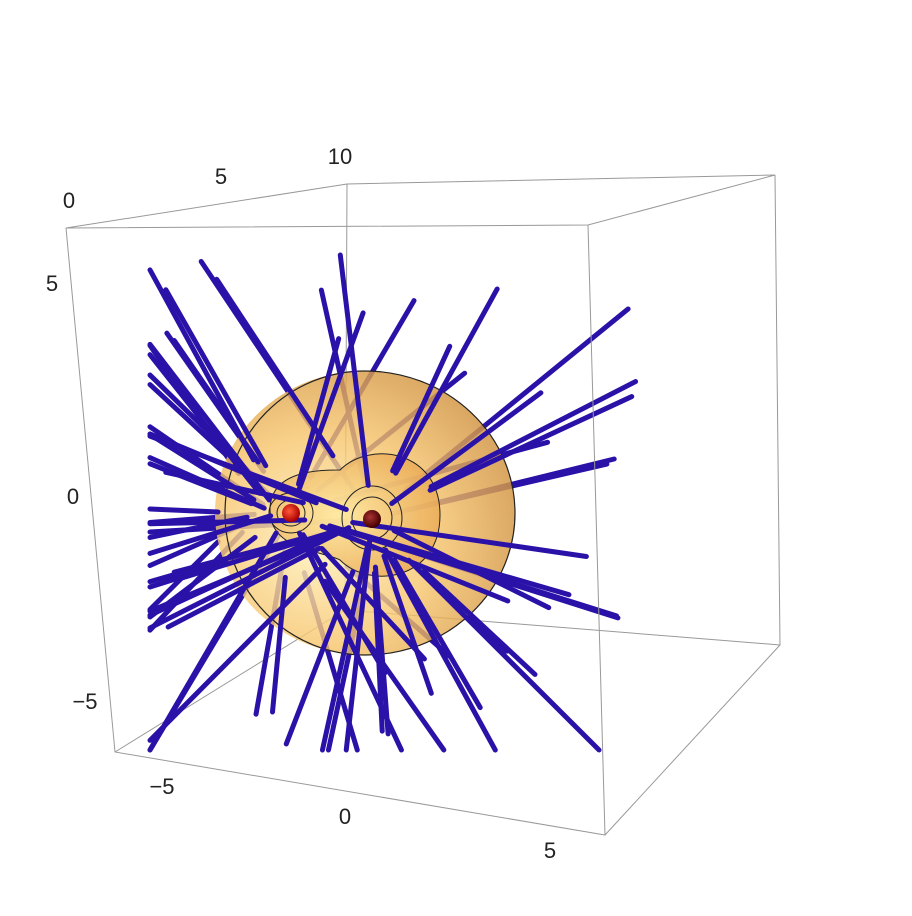 The height and width of the screenshot is (916, 912). What do you see at coordinates (340, 156) in the screenshot?
I see `tick-label: 10` at bounding box center [340, 156].